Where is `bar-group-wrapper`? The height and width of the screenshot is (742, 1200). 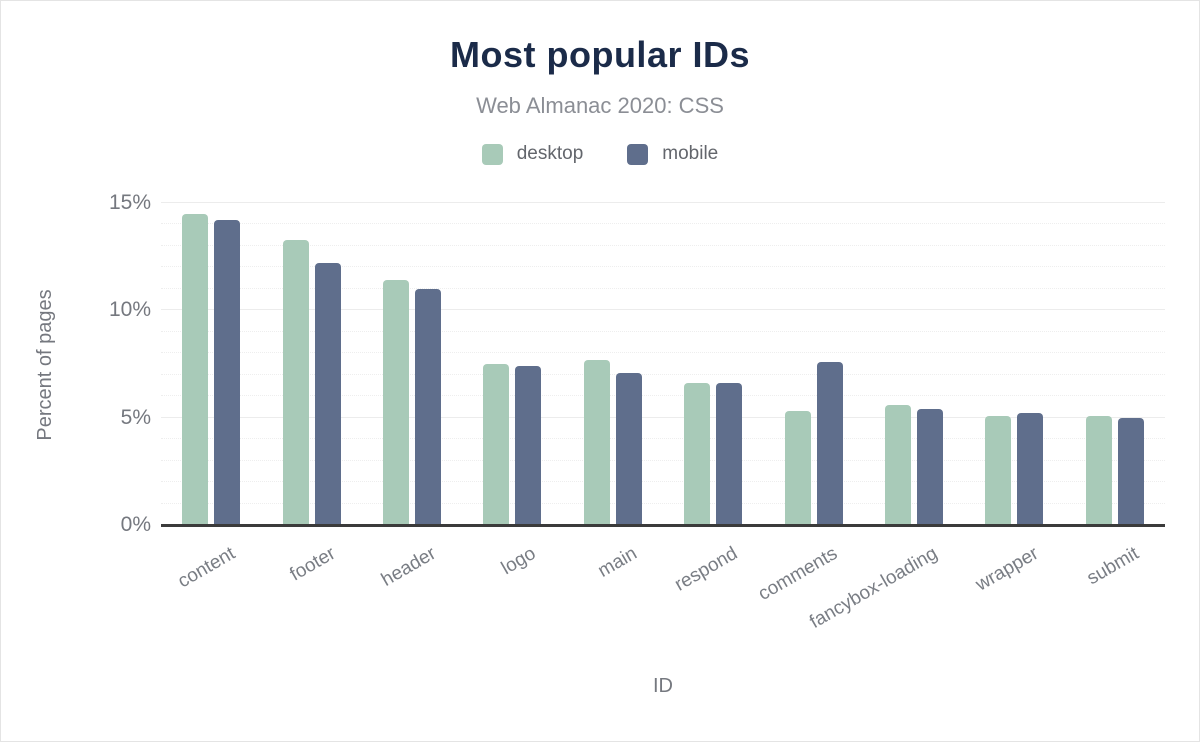 bar-group-wrapper is located at coordinates (1014, 364).